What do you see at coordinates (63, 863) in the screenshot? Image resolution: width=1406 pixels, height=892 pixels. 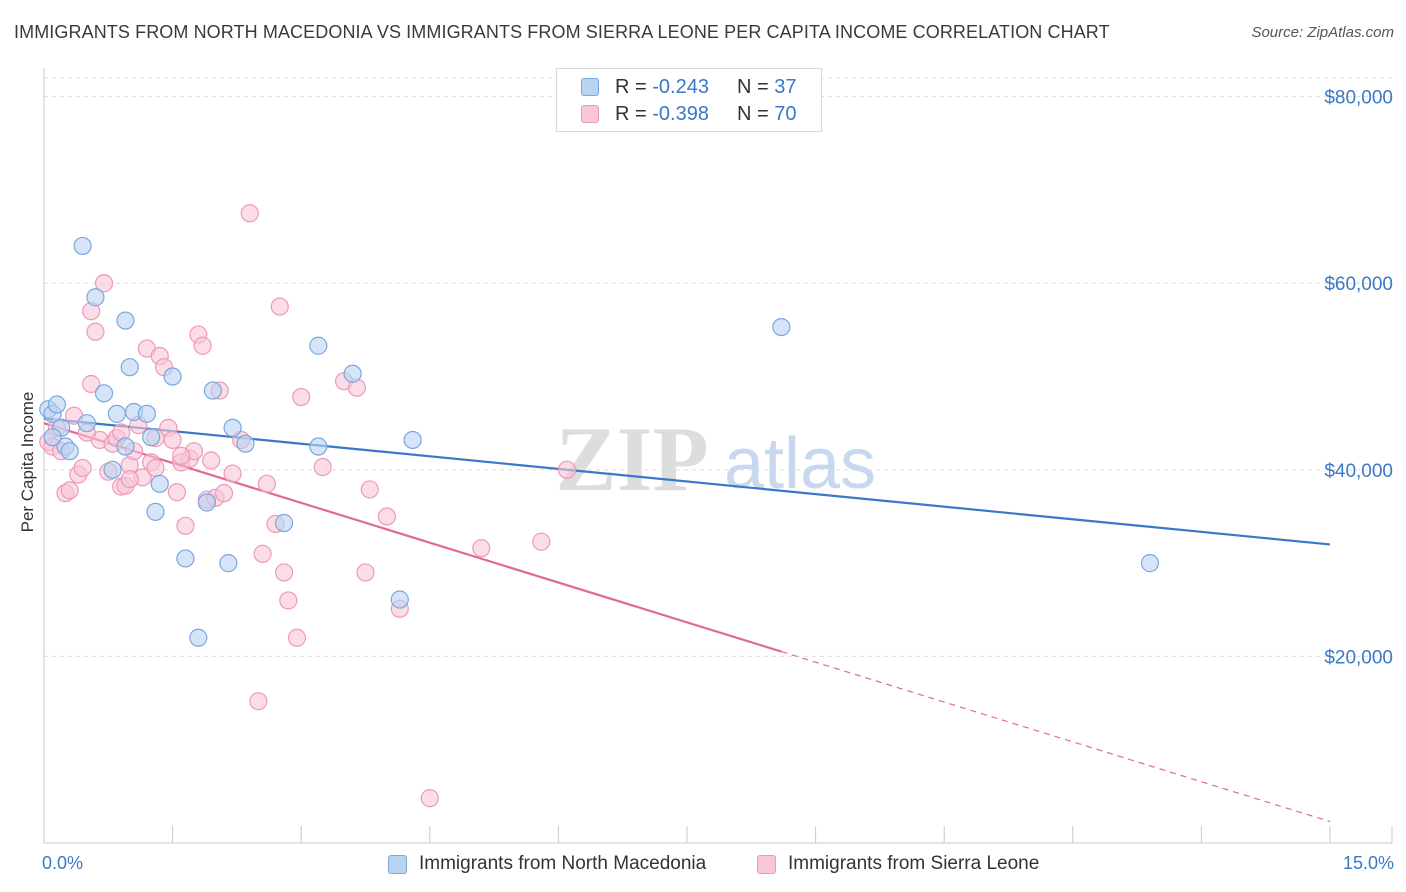 I see `x-tick-label-min: 0.0%` at bounding box center [63, 863].